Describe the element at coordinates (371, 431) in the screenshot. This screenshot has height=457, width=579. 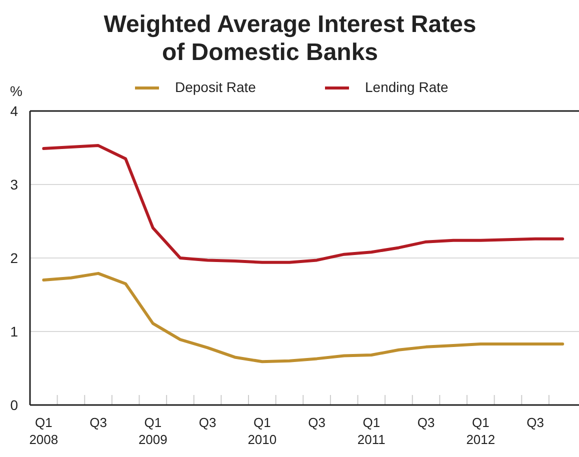
I see `x-tick-label: Q1 2011` at that location.